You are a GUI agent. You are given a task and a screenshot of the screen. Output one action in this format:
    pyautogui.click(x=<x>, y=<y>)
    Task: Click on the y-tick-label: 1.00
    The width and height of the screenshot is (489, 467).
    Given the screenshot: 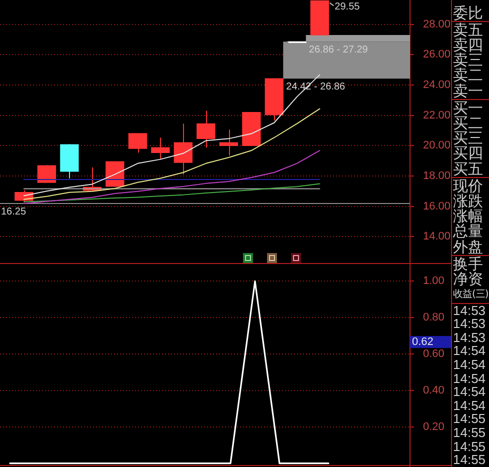 What is the action you would take?
    pyautogui.click(x=433, y=281)
    